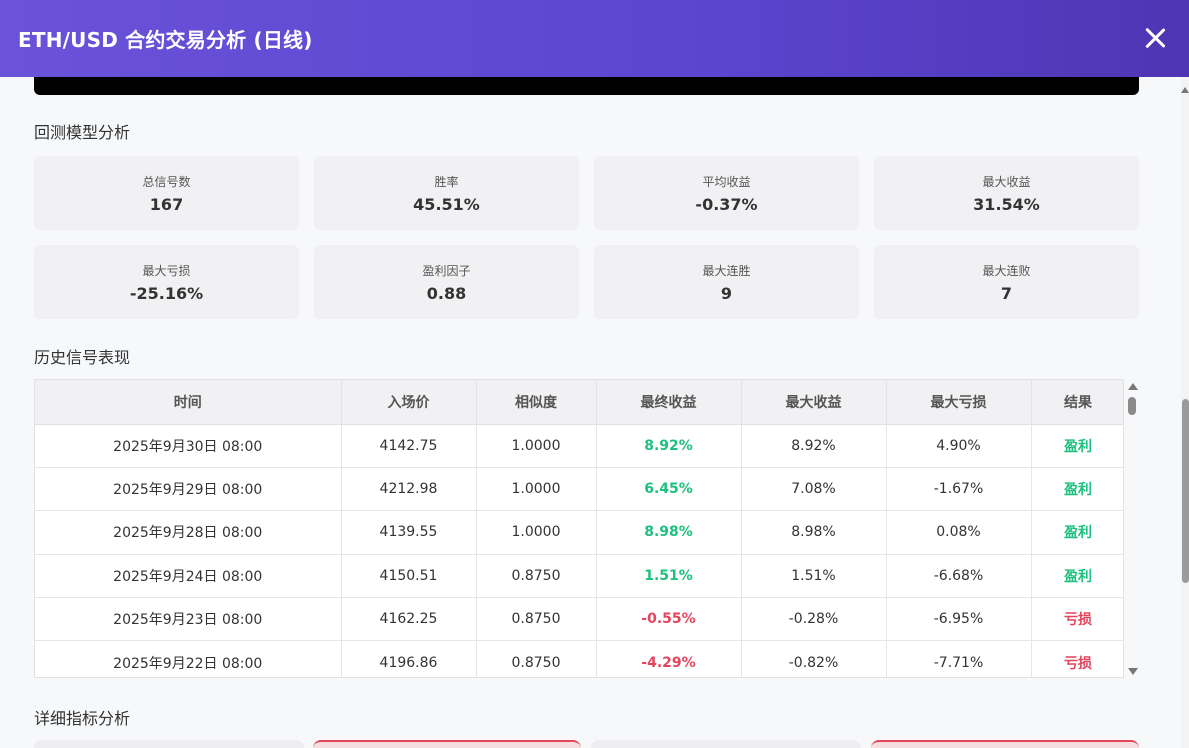  Describe the element at coordinates (82, 718) in the screenshot. I see `detail-section-title: 详细指标分析` at that location.